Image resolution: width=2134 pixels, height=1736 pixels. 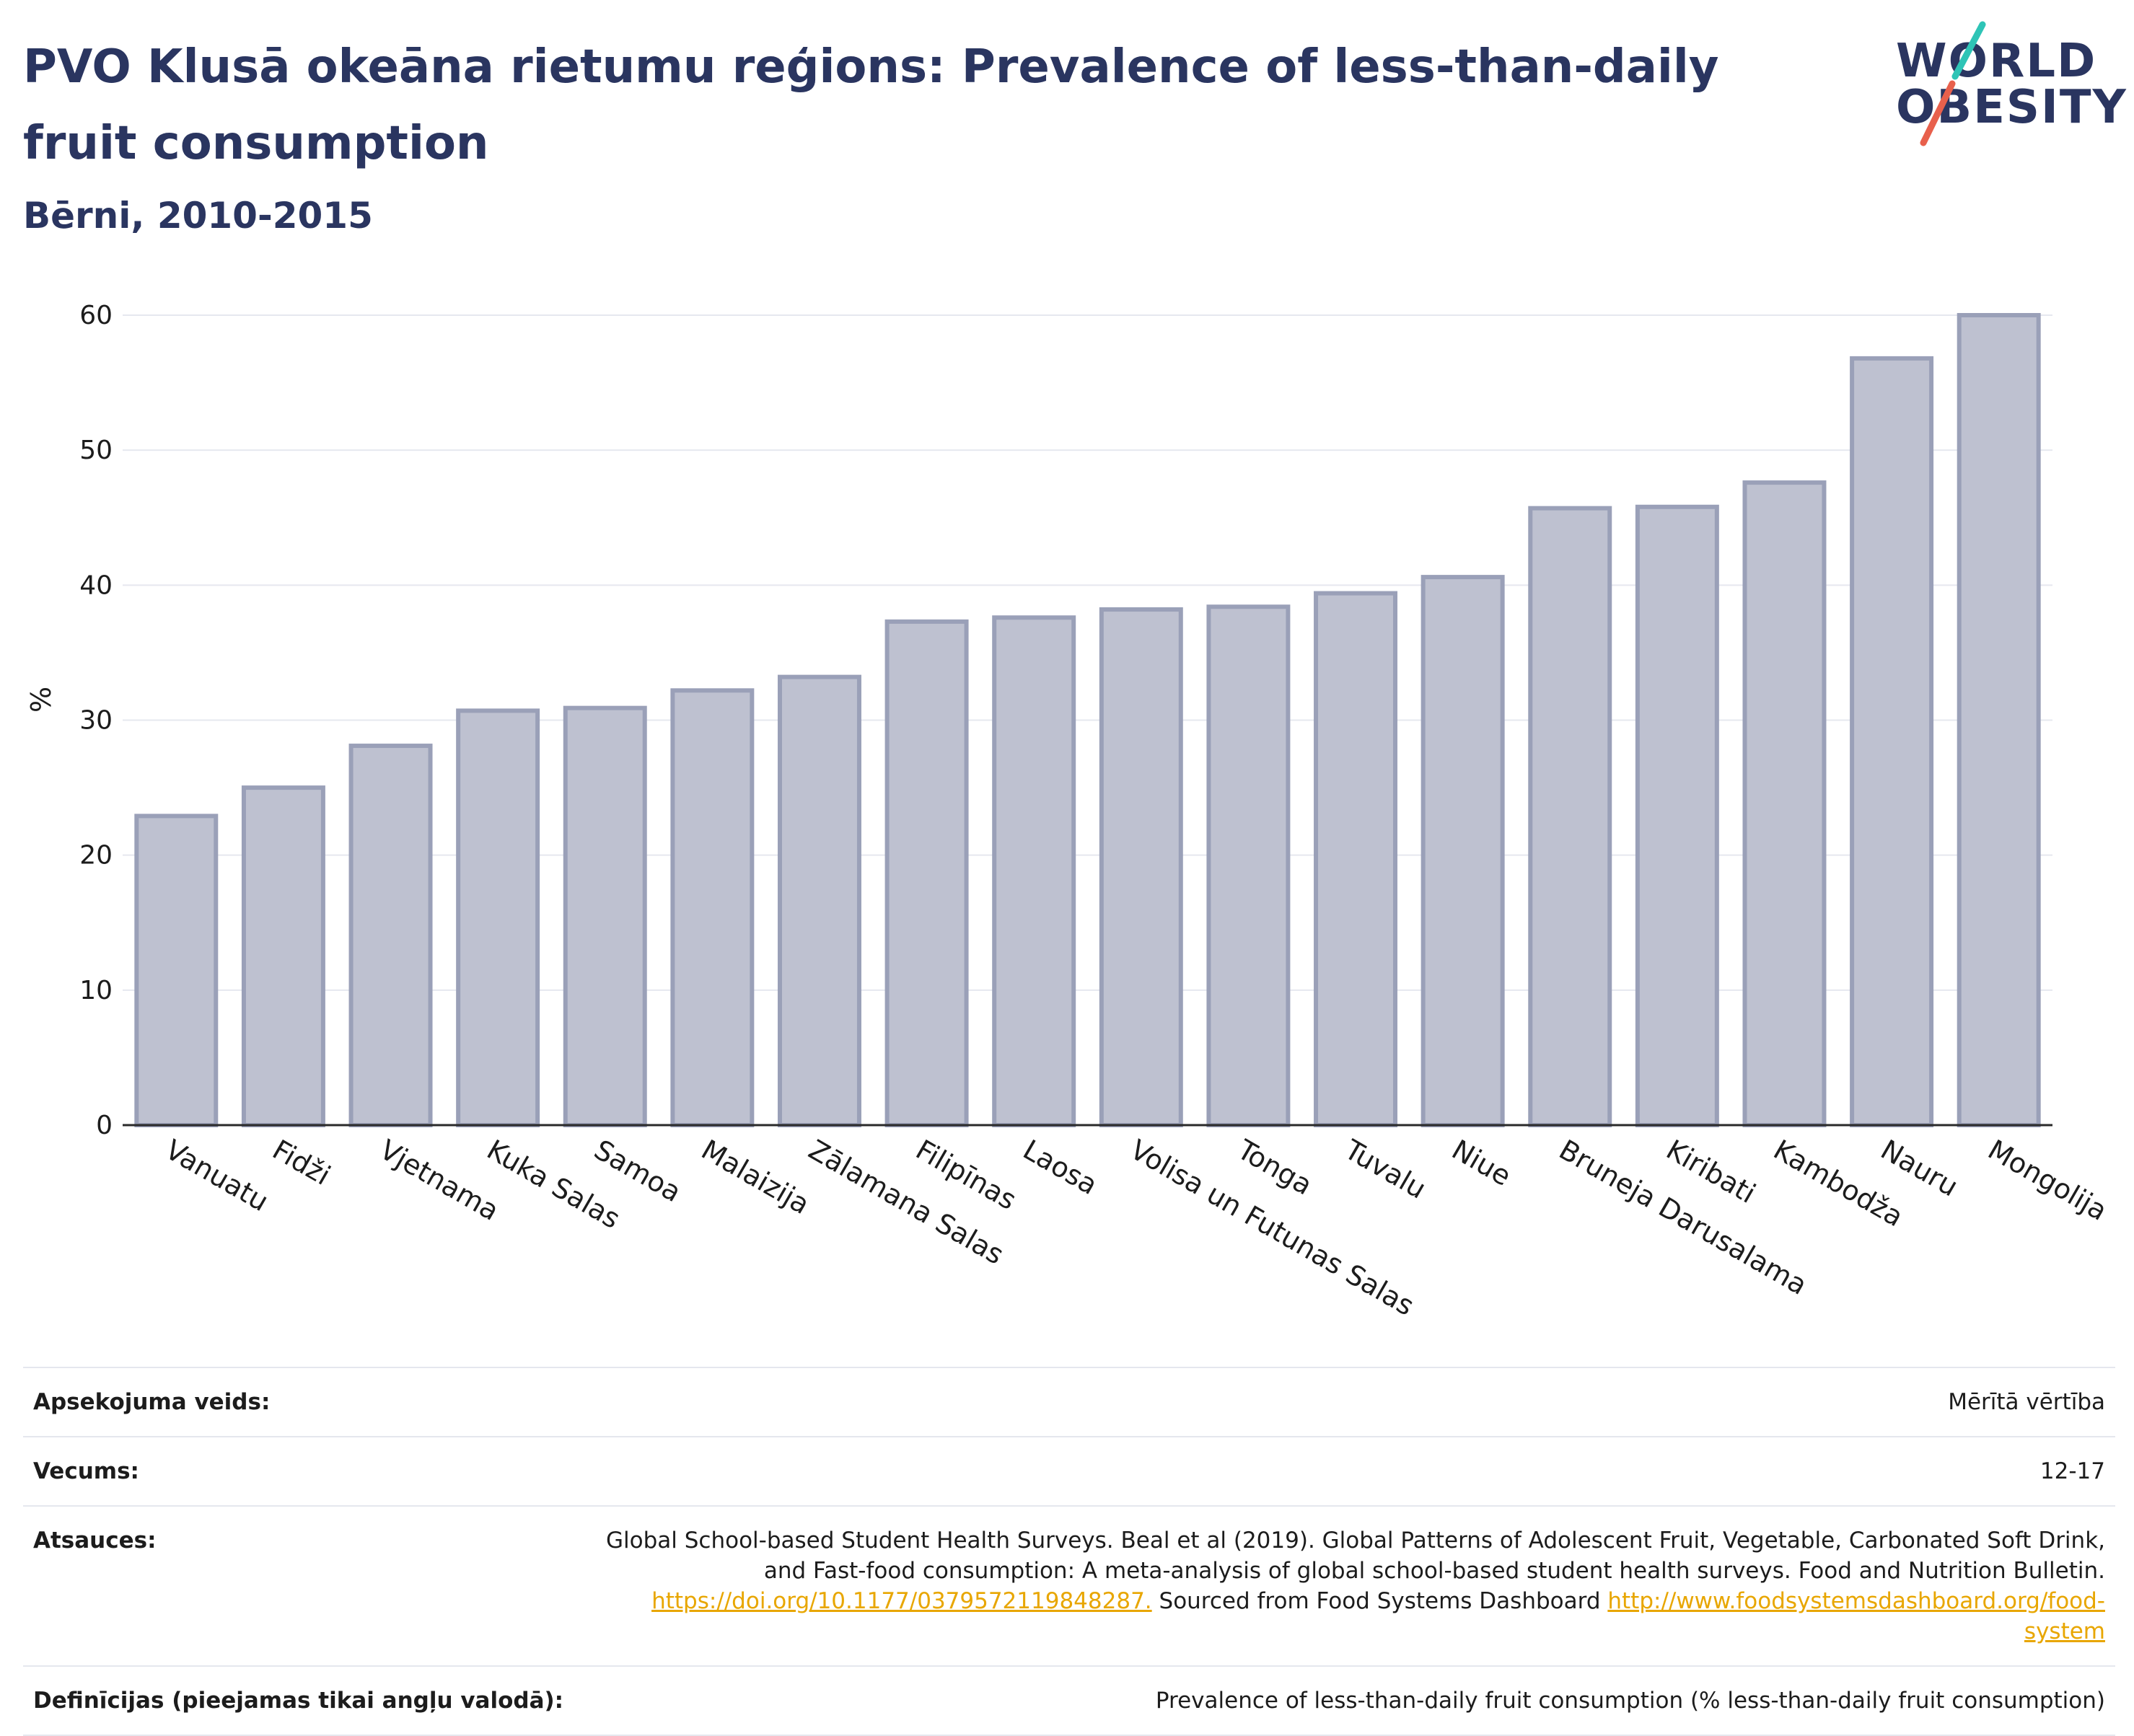 What do you see at coordinates (307, 1402) in the screenshot?
I see `meta-label: Apsekojuma veids:` at bounding box center [307, 1402].